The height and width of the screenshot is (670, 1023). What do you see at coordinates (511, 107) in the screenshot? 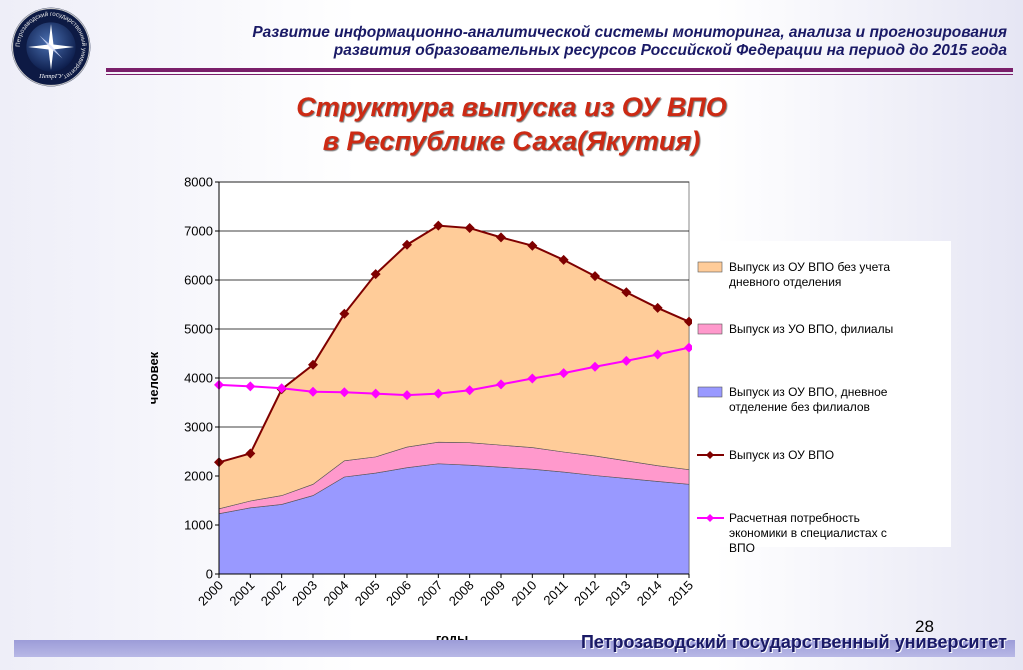
I see `slide-title-line-1: Структура выпуска из ОУ ВПО` at bounding box center [511, 107].